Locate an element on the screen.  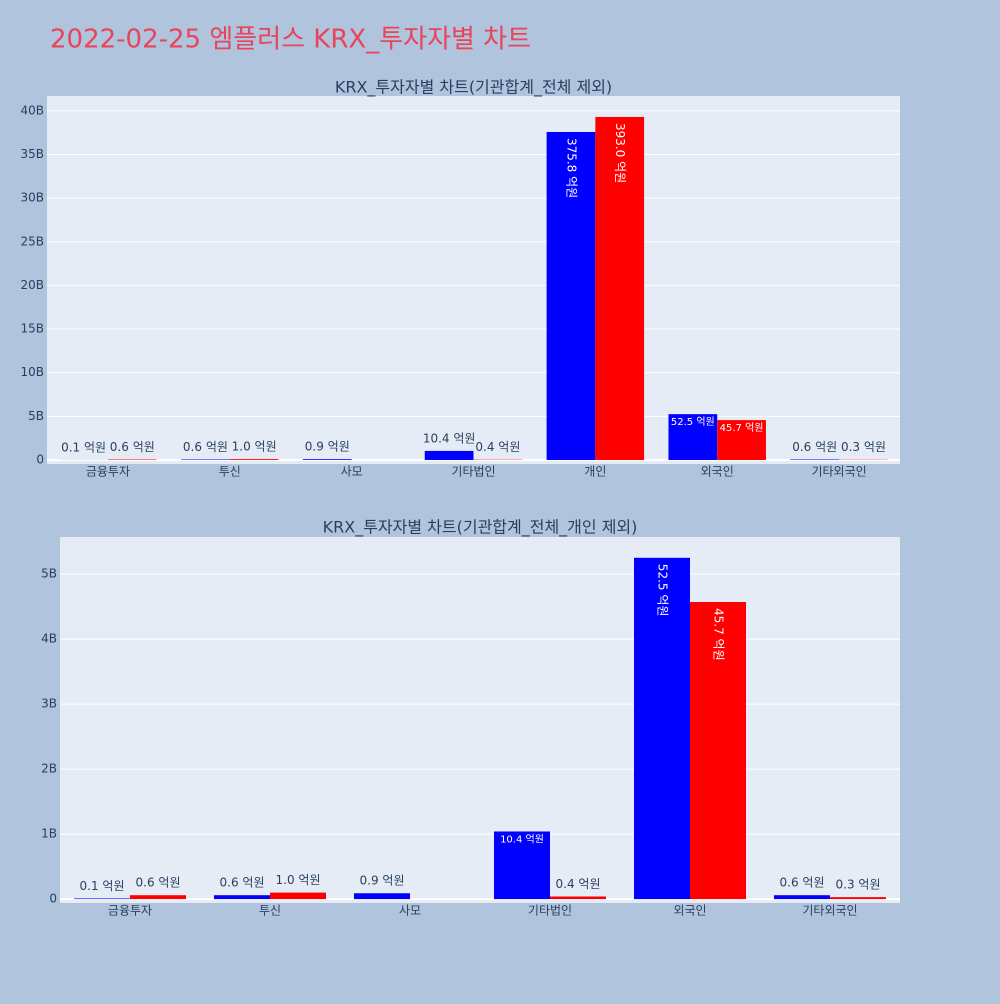
page-title: 2022-02-25 엠플러스 KRX_투자자별 차트 is located at coordinates (290, 40).